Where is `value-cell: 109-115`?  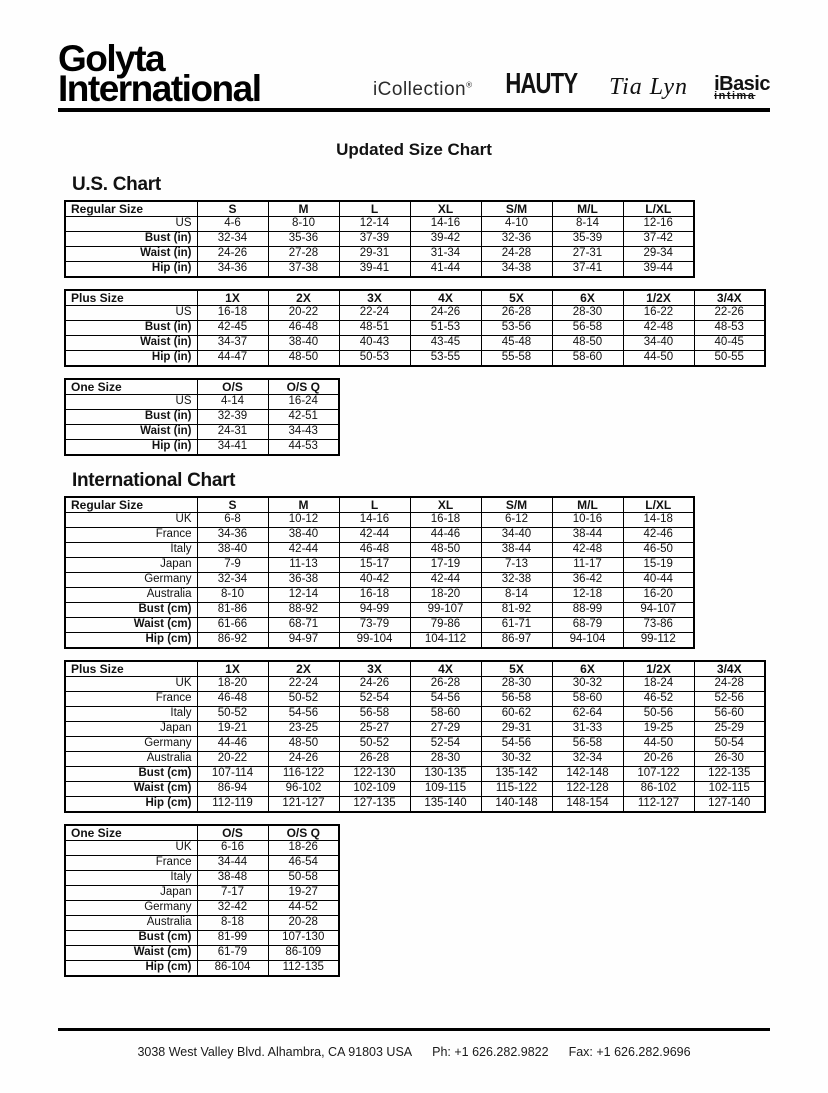
value-cell: 109-115 is located at coordinates (445, 788).